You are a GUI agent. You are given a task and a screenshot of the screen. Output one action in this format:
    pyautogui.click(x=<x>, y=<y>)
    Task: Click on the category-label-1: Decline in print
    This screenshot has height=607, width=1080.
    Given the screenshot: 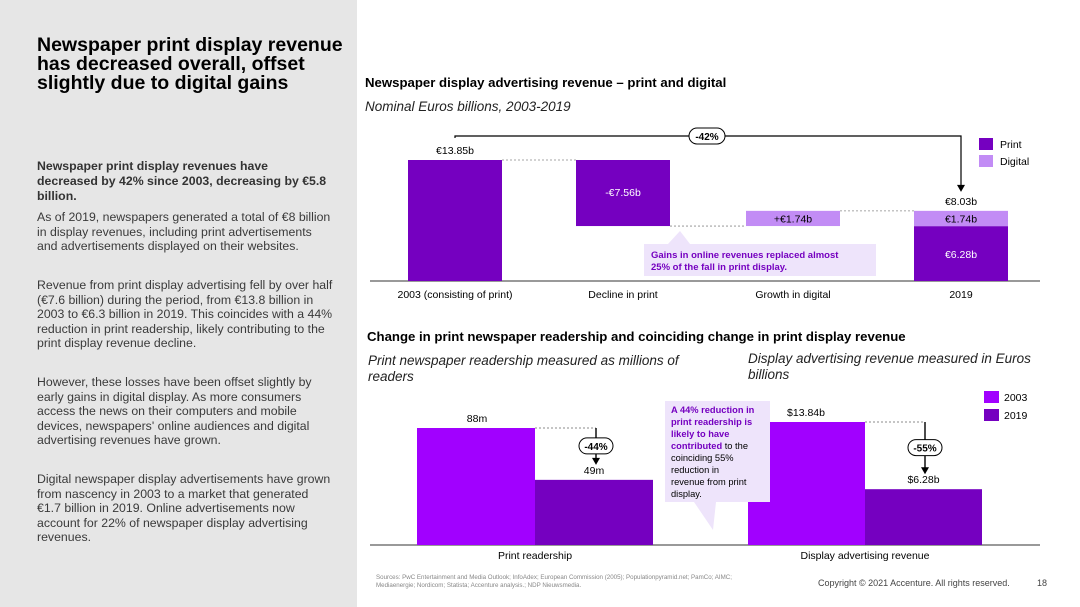 What is the action you would take?
    pyautogui.click(x=623, y=295)
    